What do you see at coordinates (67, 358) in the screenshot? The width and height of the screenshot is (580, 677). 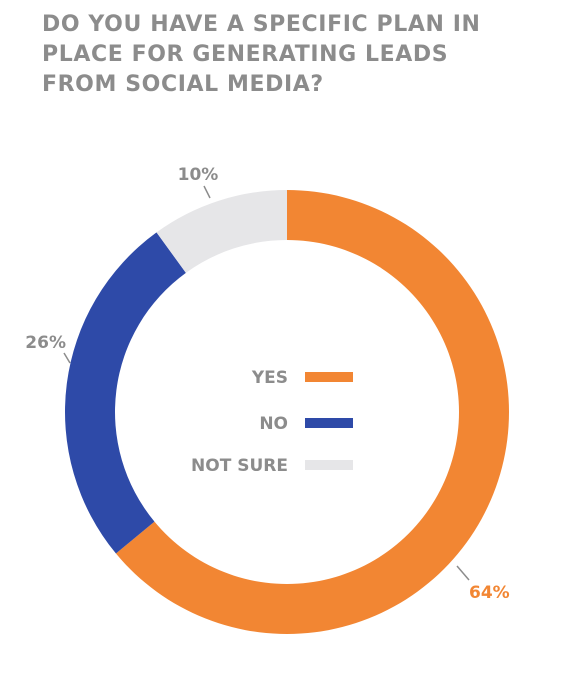 I see `leader-line-no` at bounding box center [67, 358].